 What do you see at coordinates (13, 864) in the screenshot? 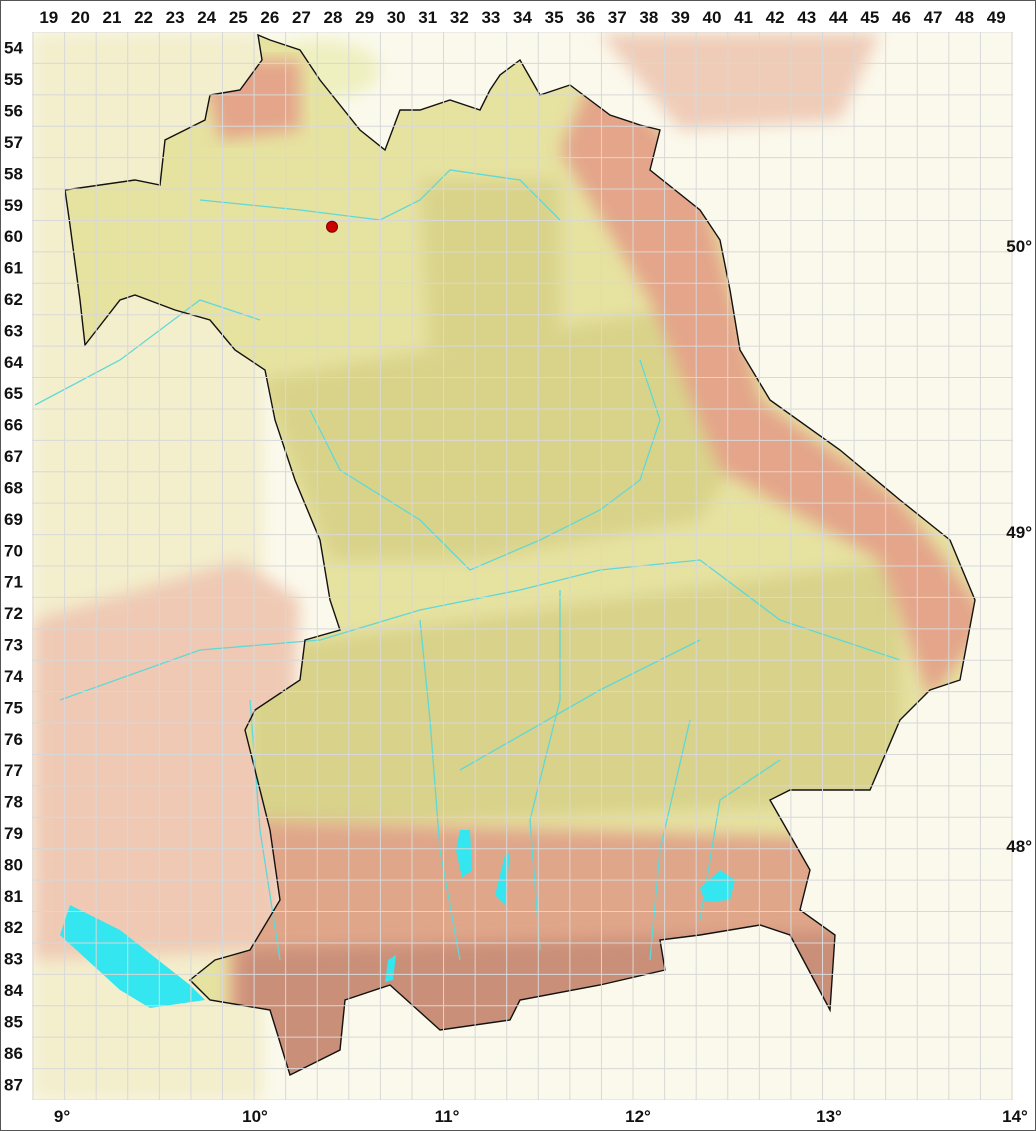
I see `row-label: 80` at bounding box center [13, 864].